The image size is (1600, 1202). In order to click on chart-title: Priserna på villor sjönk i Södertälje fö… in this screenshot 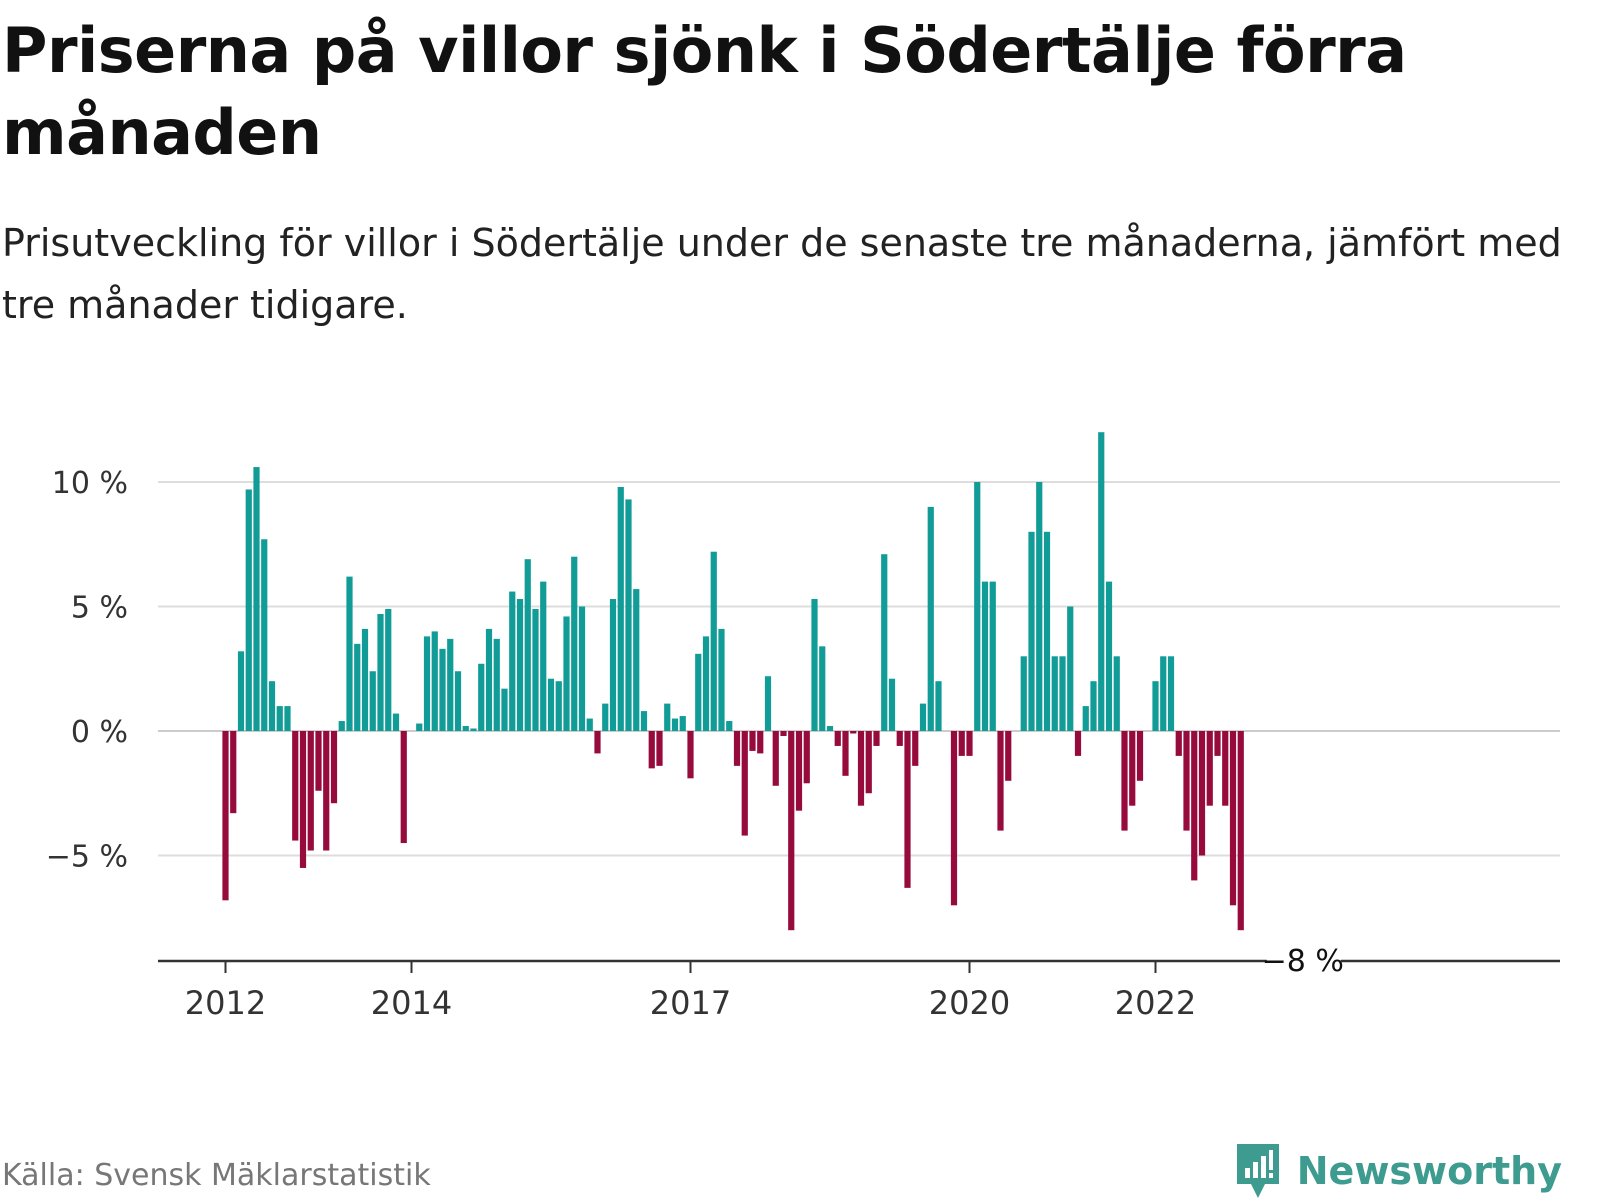, I will do `click(704, 91)`.